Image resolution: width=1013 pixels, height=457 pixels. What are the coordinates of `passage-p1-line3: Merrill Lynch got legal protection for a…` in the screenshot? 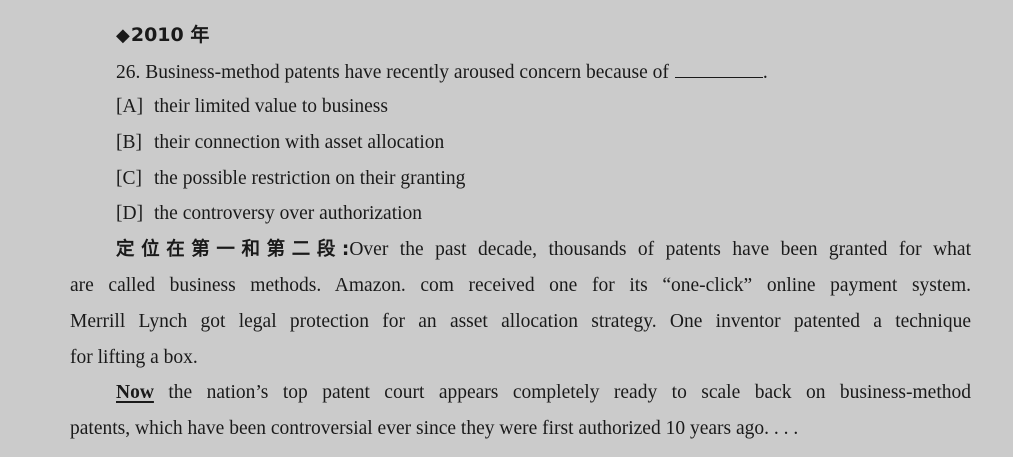 It's located at (520, 321).